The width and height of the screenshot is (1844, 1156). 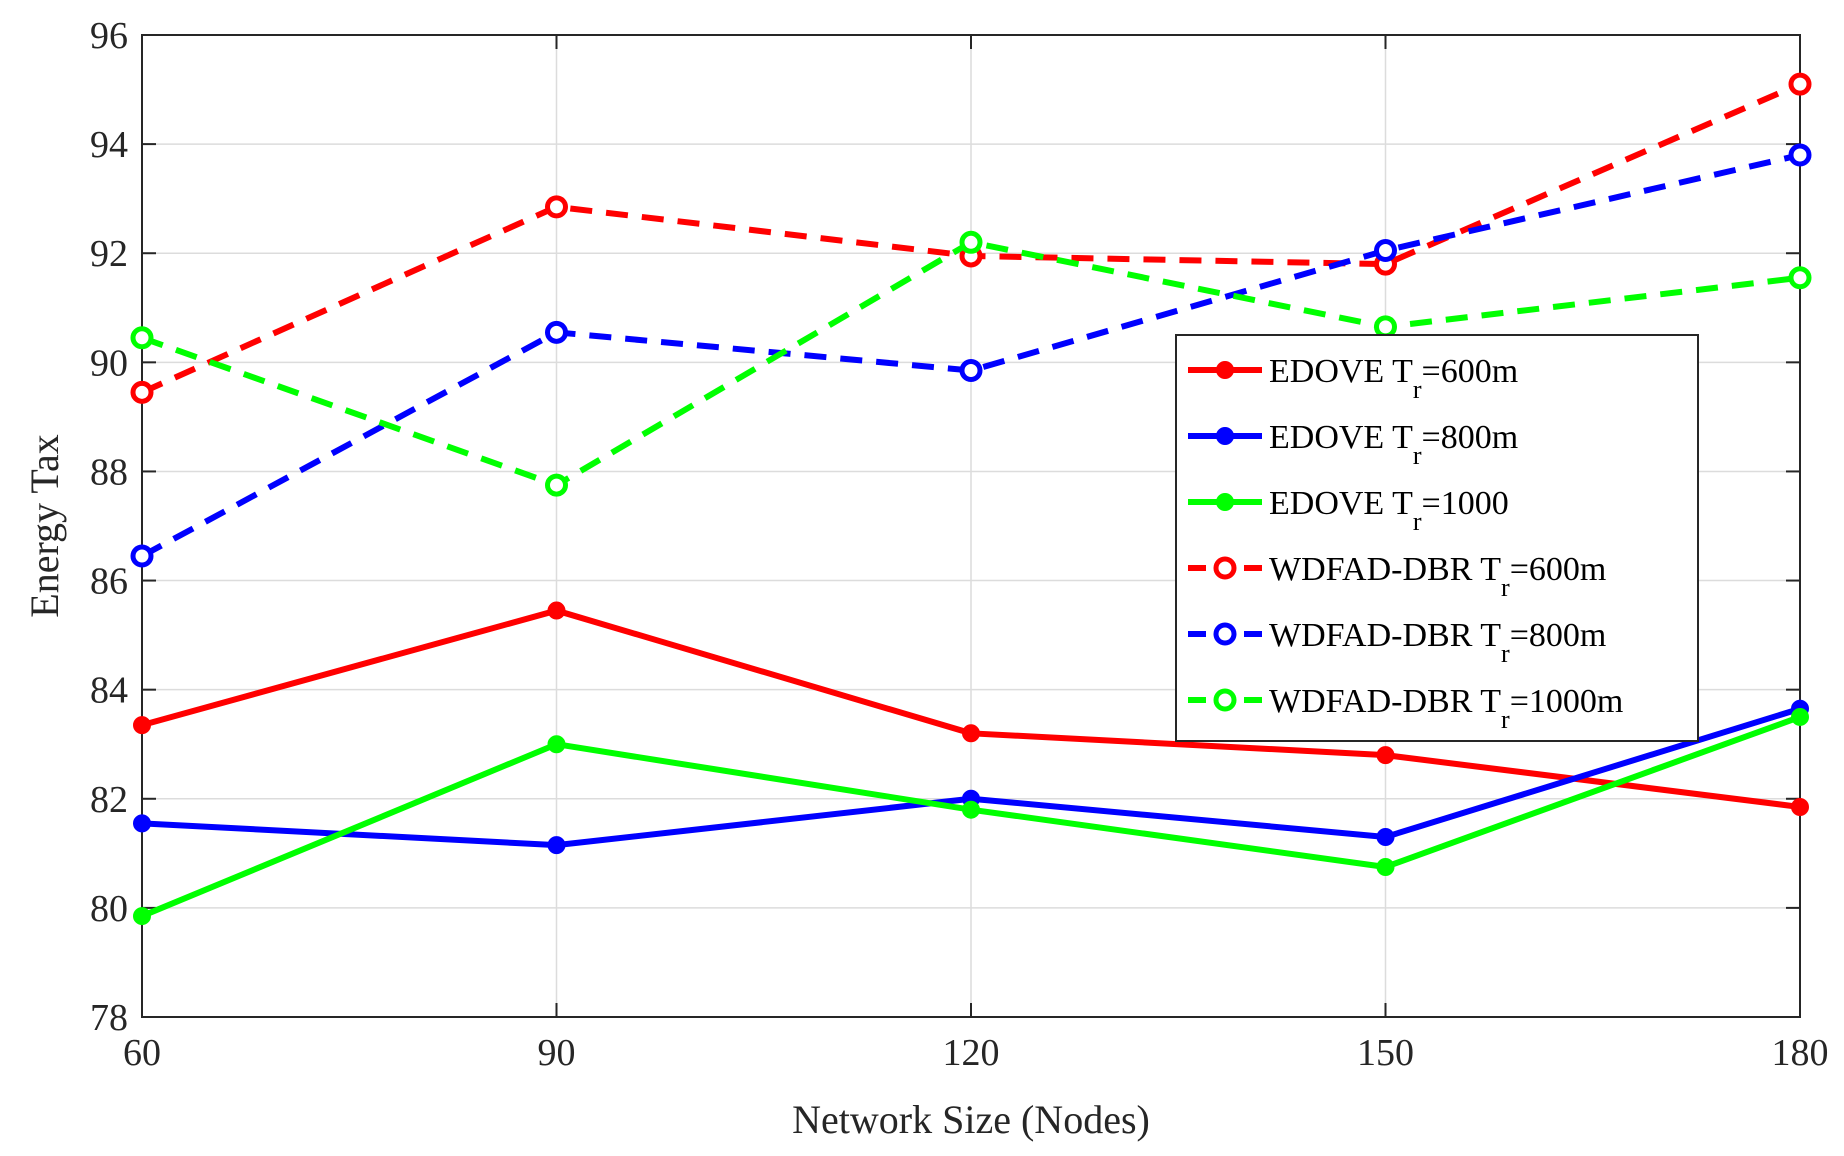 What do you see at coordinates (109, 254) in the screenshot?
I see `y-tick-label: 92` at bounding box center [109, 254].